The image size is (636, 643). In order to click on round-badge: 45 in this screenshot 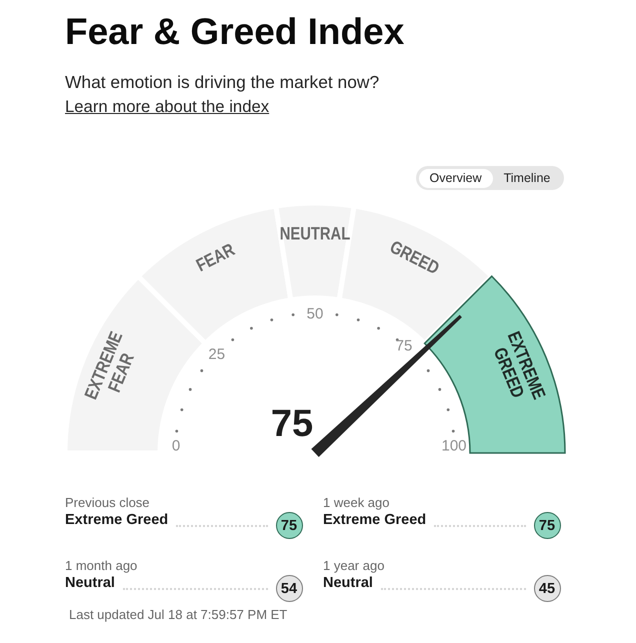, I will do `click(547, 588)`.